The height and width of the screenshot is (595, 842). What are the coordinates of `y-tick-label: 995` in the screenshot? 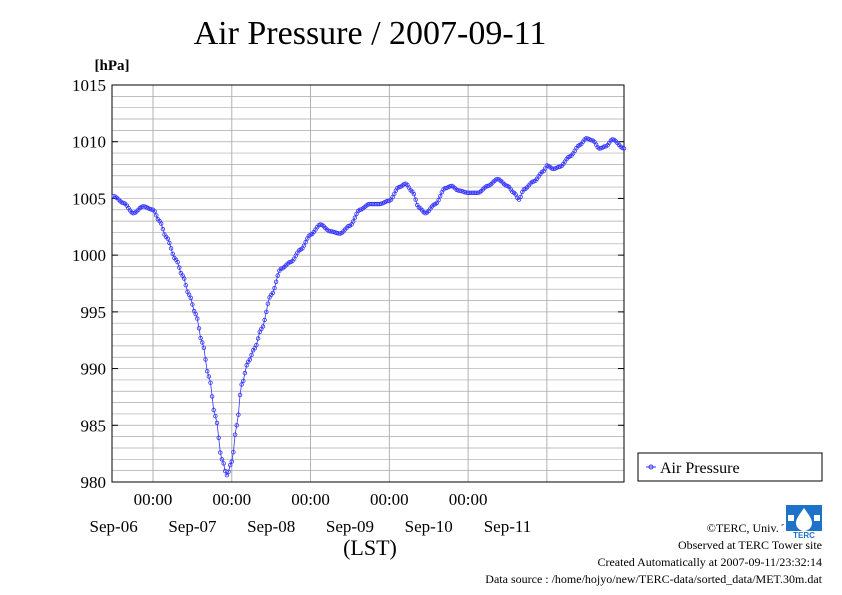 It's located at (94, 312).